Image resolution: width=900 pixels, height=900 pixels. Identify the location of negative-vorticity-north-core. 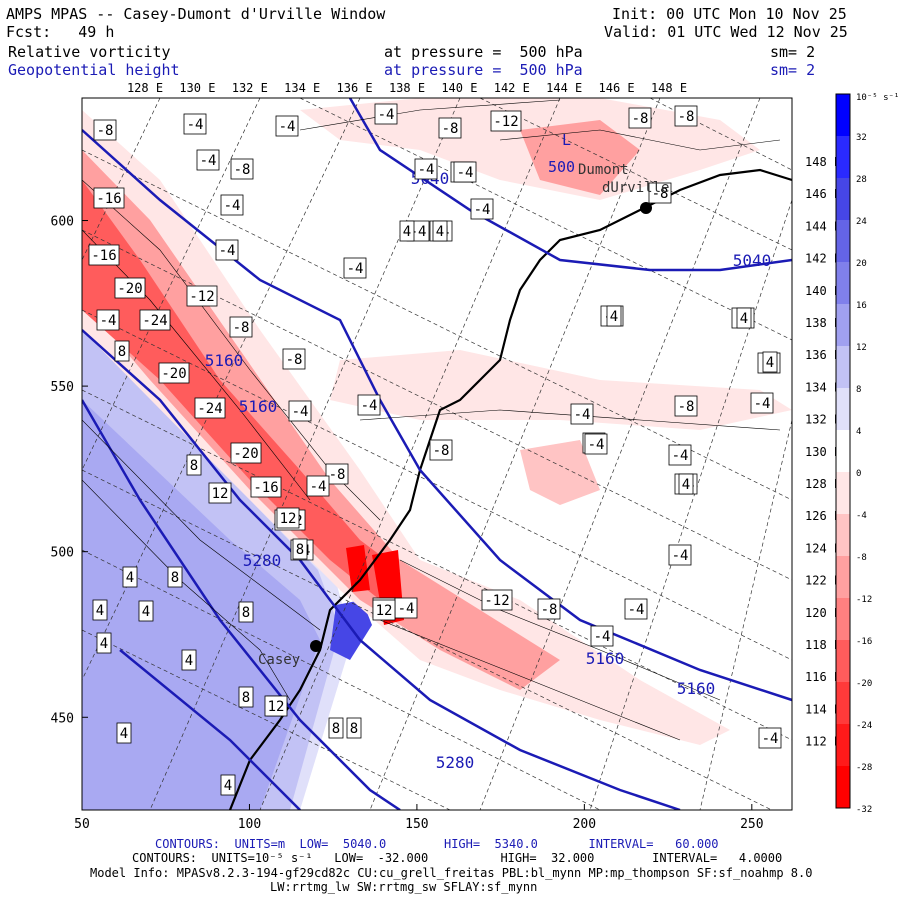
(580, 157).